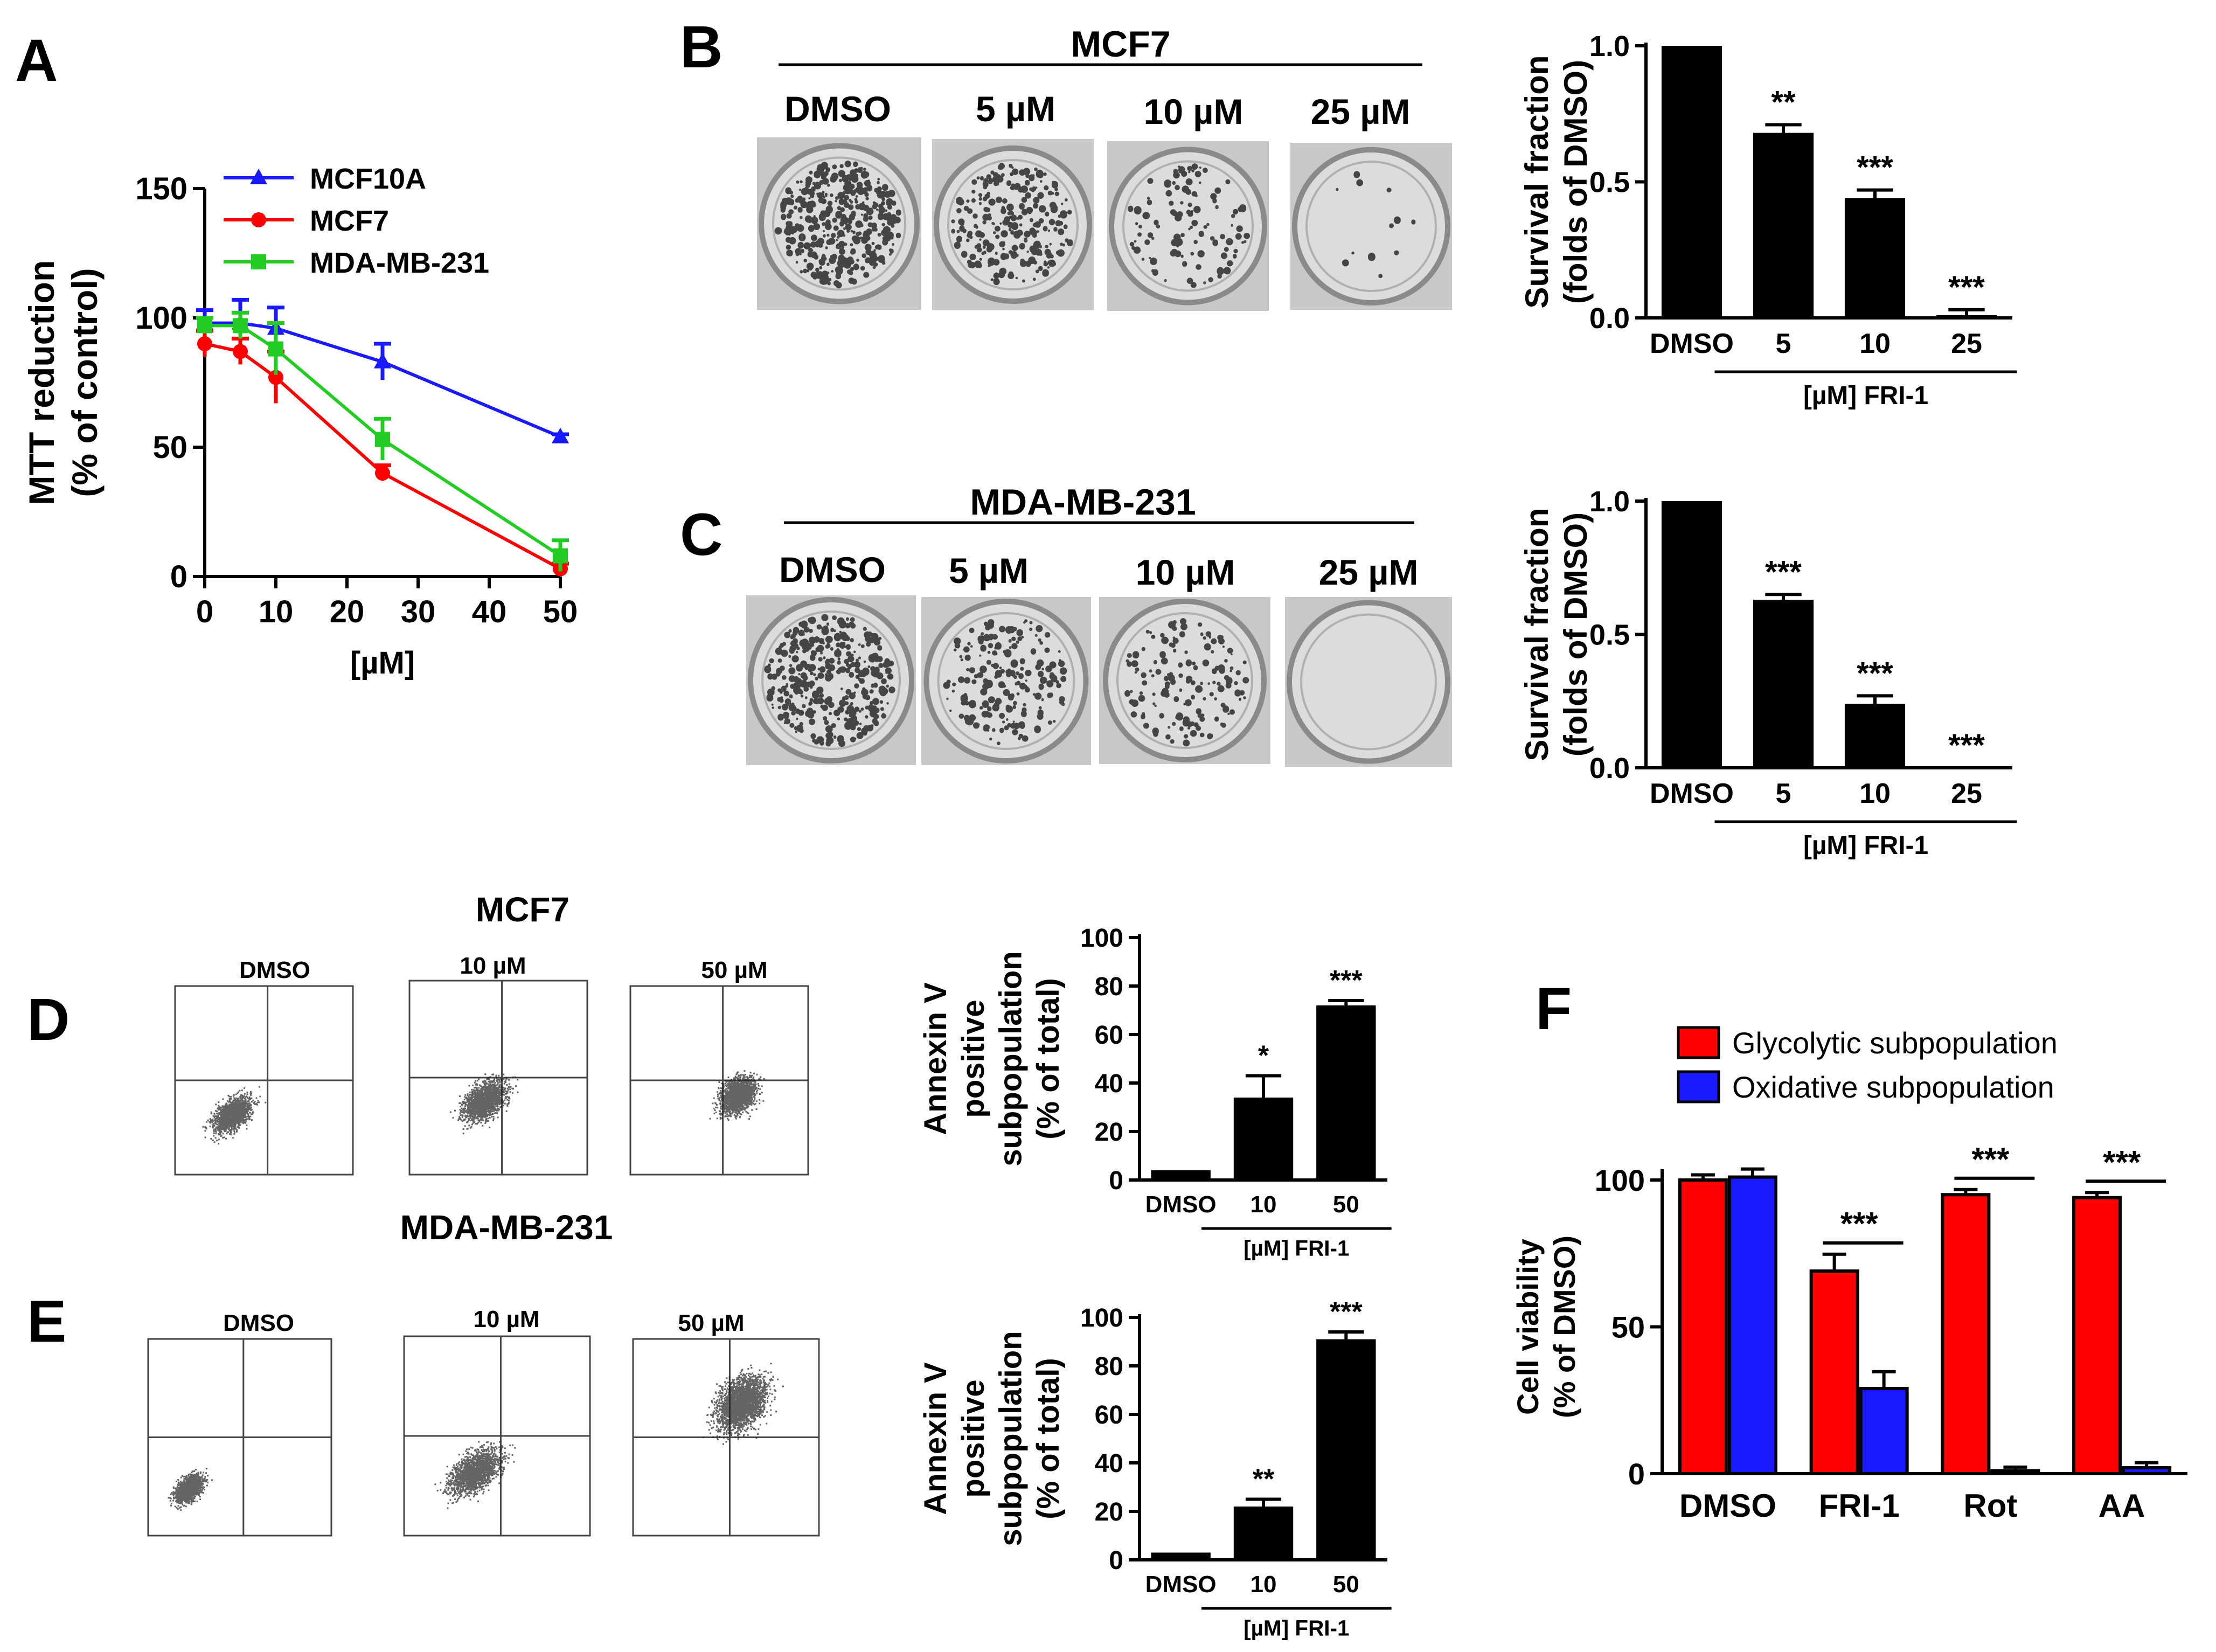 The height and width of the screenshot is (1652, 2216). I want to click on chart-c-group-label: [µM] FRI-1, so click(1865, 845).